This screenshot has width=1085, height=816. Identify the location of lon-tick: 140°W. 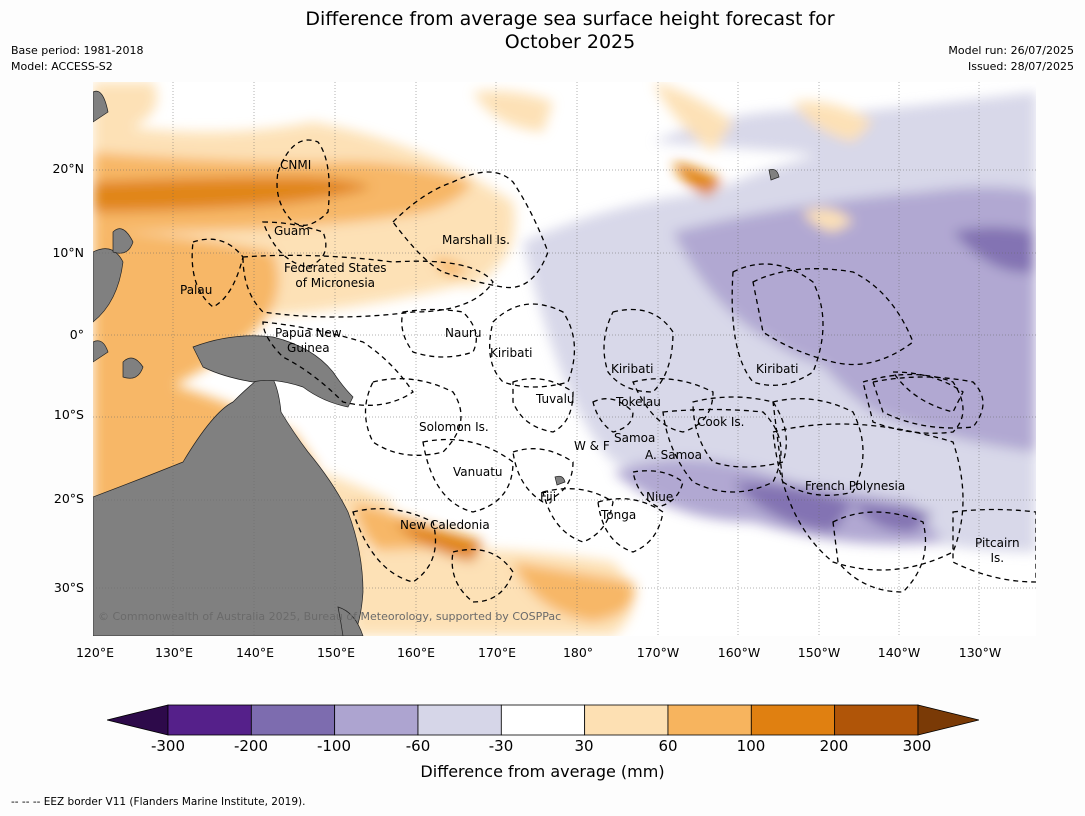
(899, 652).